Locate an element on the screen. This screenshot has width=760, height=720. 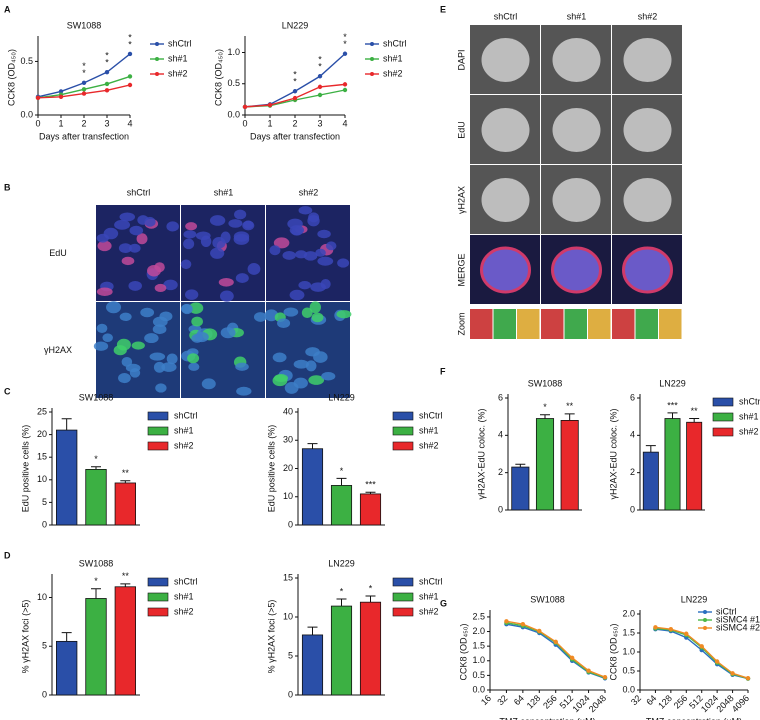
panel-letter: F is located at coordinates (443, 371).